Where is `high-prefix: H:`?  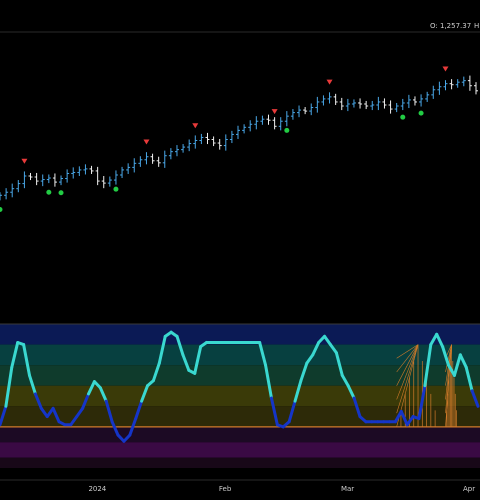 high-prefix: H: is located at coordinates (477, 26).